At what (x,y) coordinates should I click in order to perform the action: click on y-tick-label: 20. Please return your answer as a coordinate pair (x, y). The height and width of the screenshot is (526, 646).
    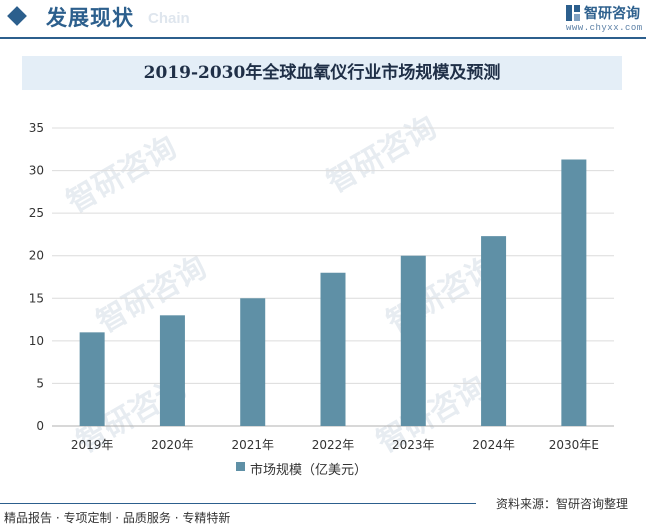
    Looking at the image, I should click on (36, 256).